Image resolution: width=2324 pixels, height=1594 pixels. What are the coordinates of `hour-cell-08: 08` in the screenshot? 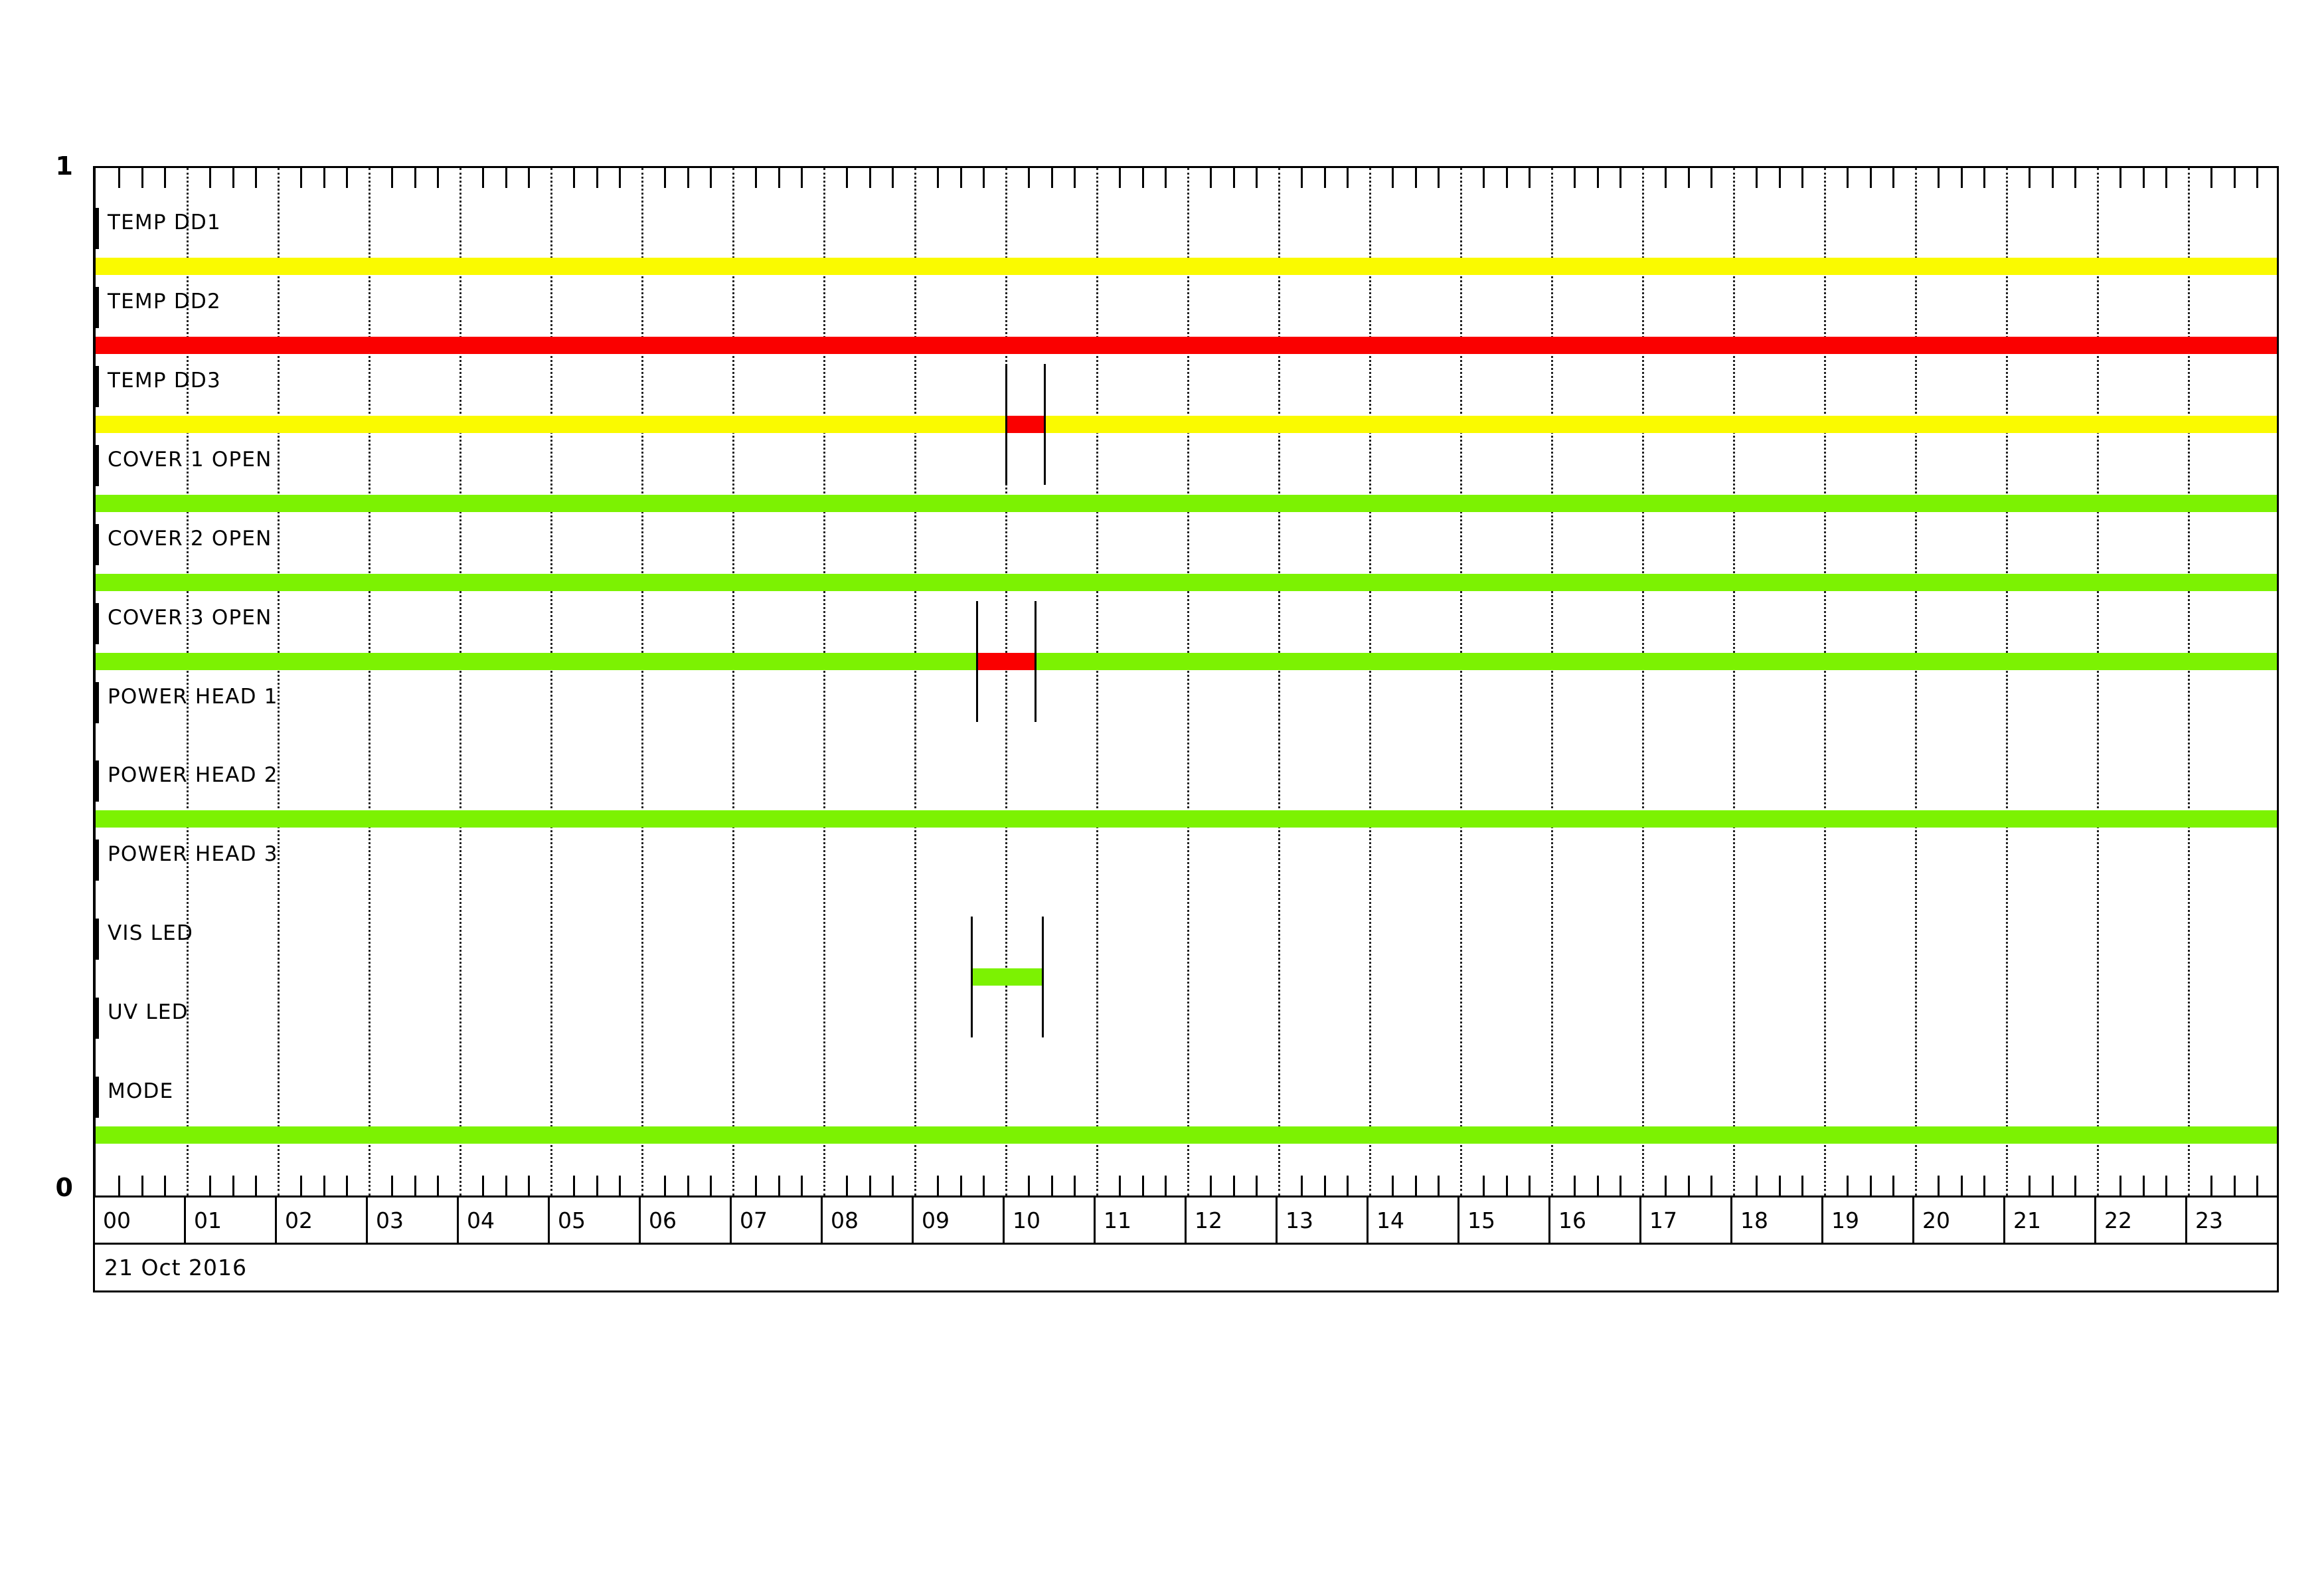 It's located at (868, 1220).